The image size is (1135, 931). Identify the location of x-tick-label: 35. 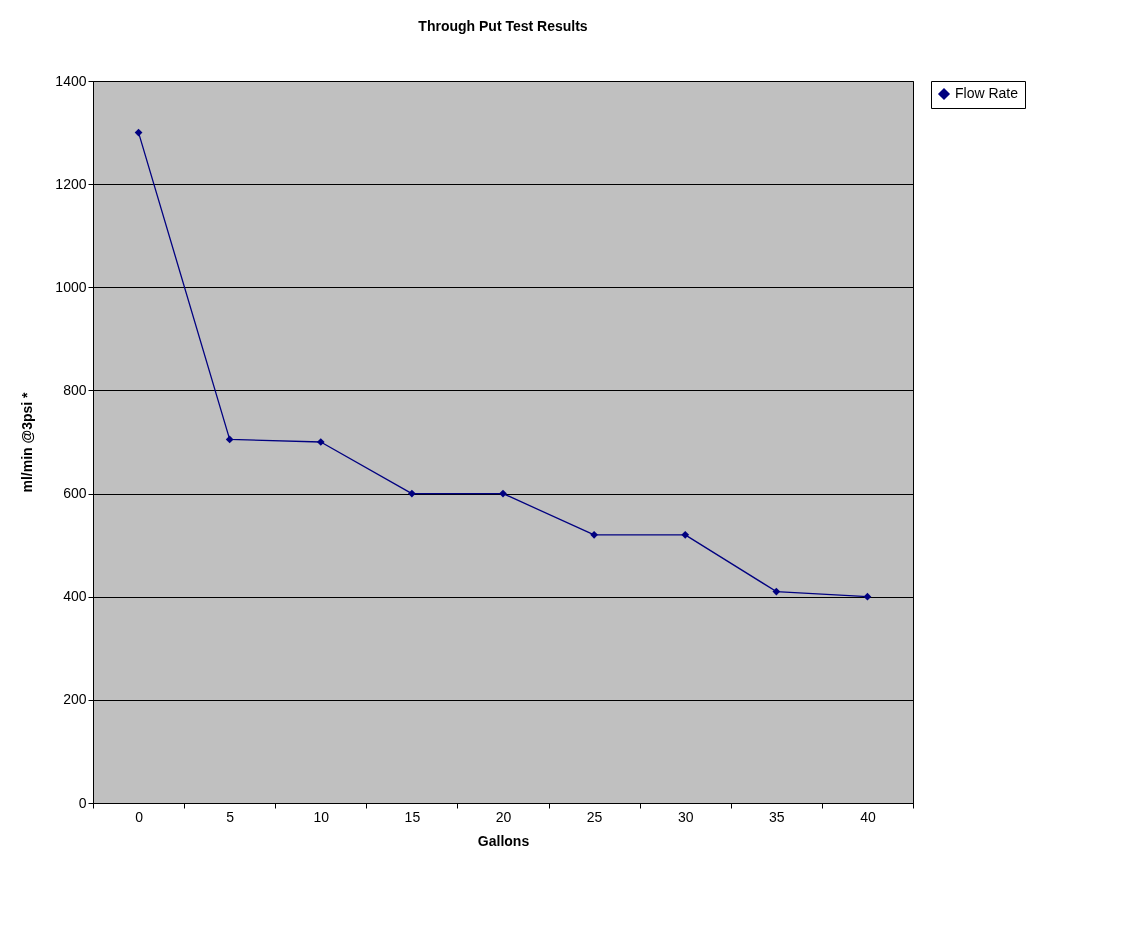
(777, 816).